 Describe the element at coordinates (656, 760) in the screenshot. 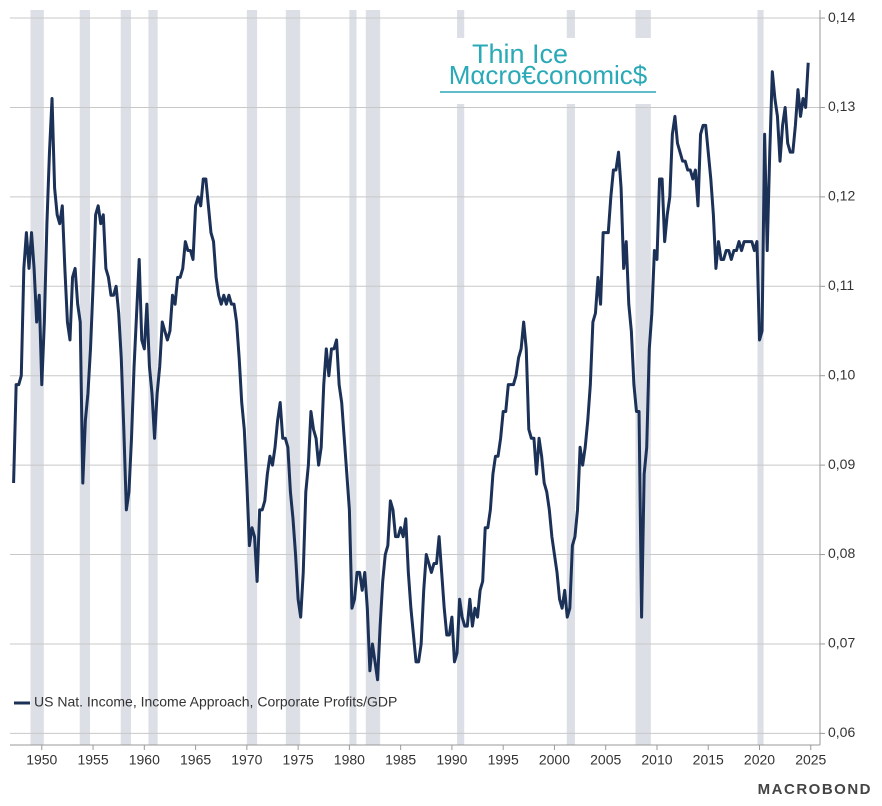

I see `x-tick-label: 2010` at that location.